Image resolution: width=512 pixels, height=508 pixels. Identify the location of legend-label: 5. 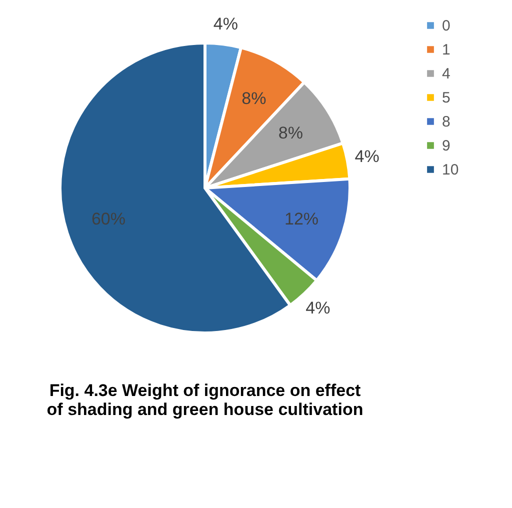
(446, 98).